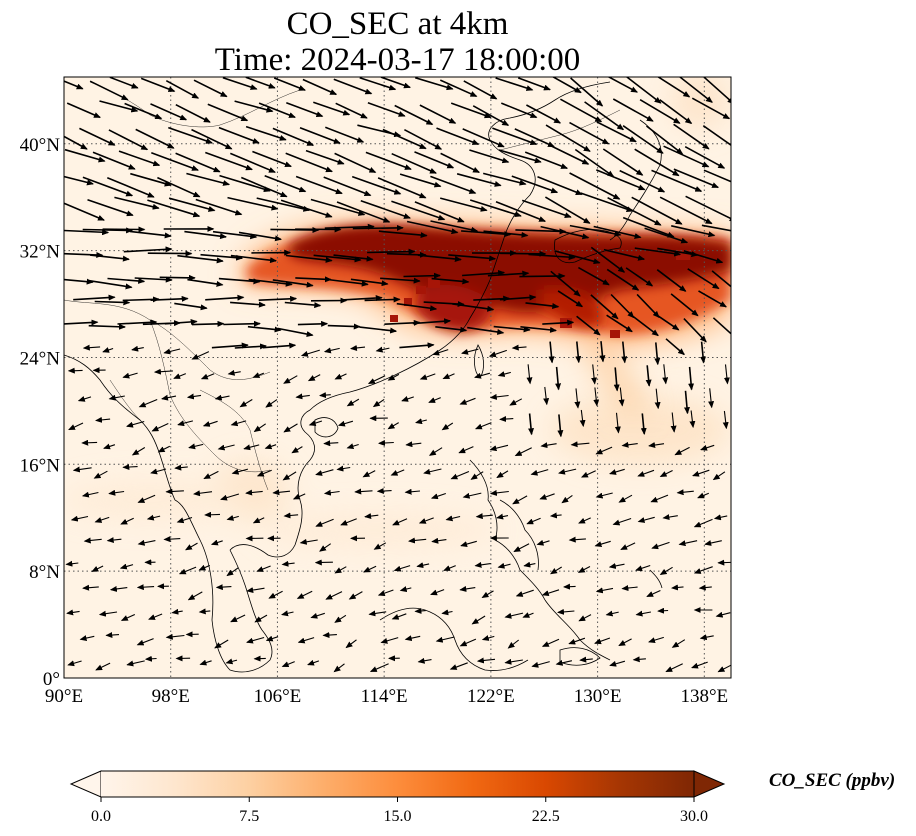 This screenshot has height=836, width=916. What do you see at coordinates (40, 252) in the screenshot?
I see `lat-tick-label: 32°N` at bounding box center [40, 252].